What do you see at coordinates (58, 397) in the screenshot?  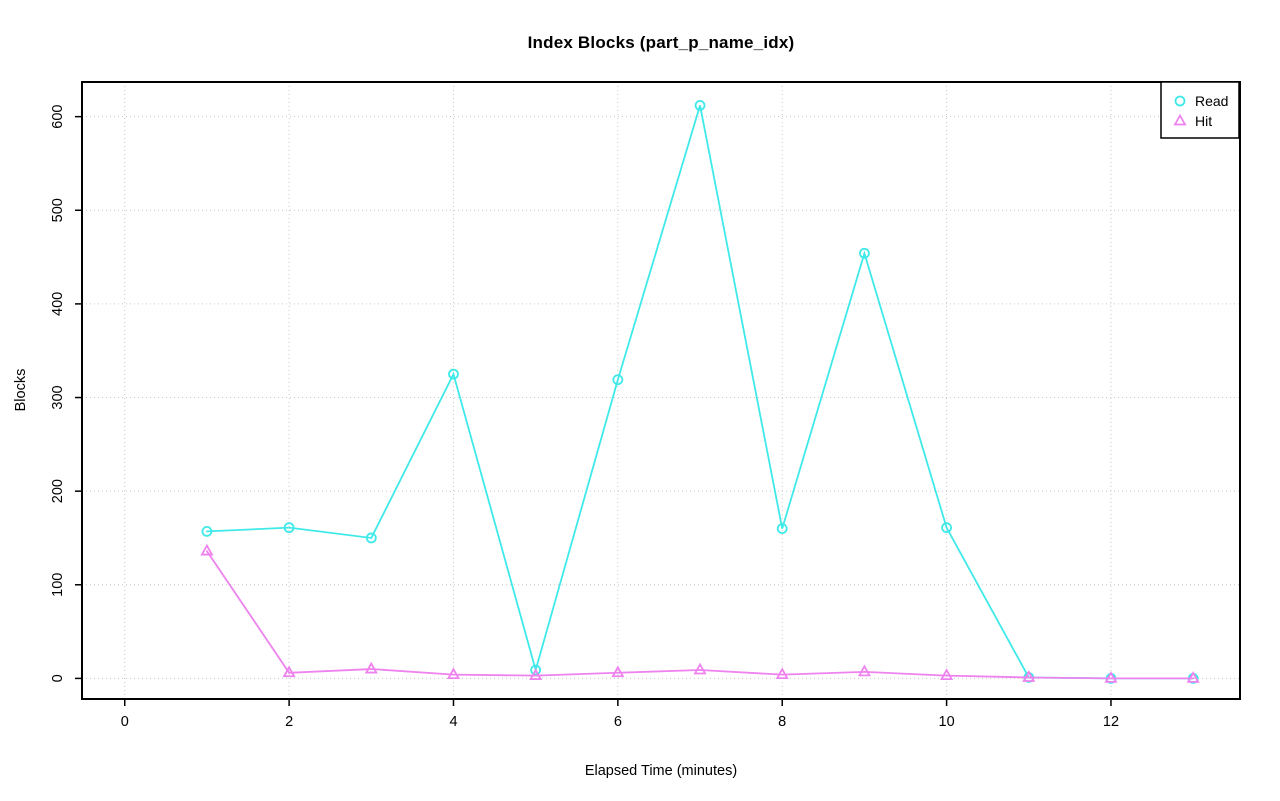 I see `y-tick-label: 300` at bounding box center [58, 397].